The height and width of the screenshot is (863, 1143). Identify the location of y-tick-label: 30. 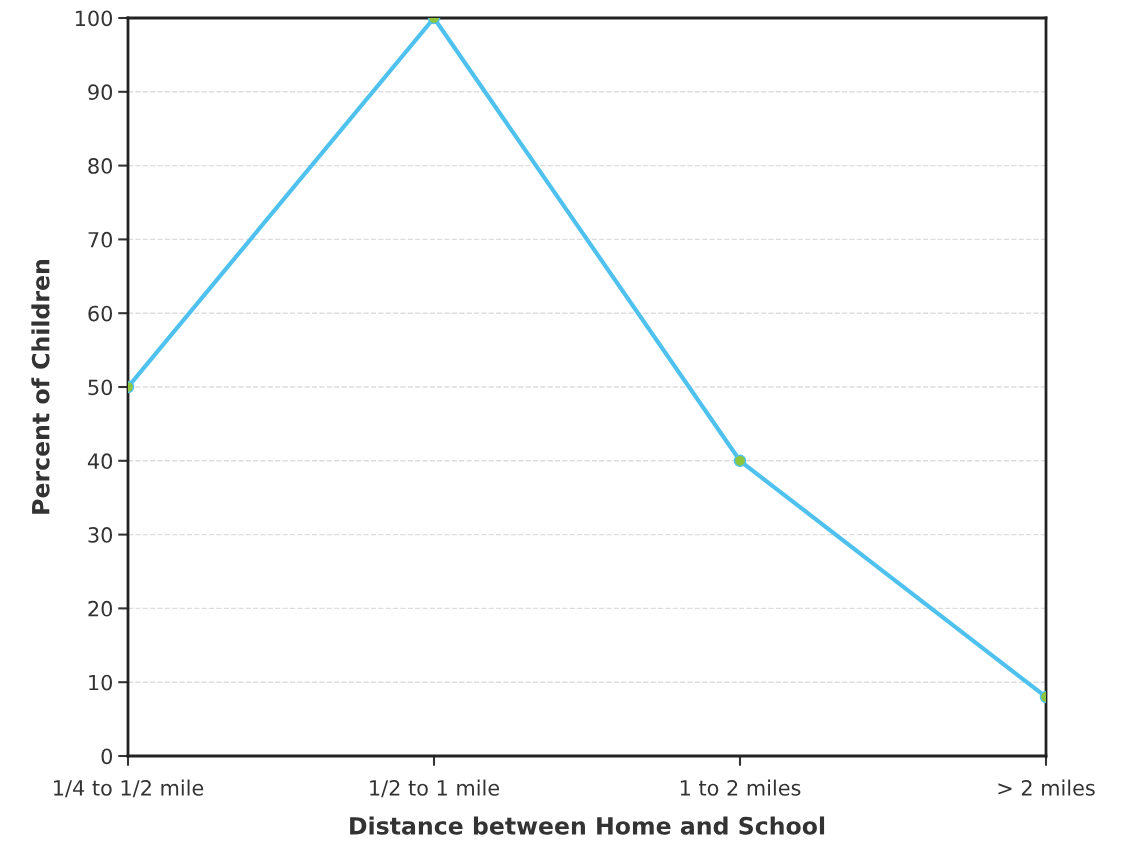
(100, 535).